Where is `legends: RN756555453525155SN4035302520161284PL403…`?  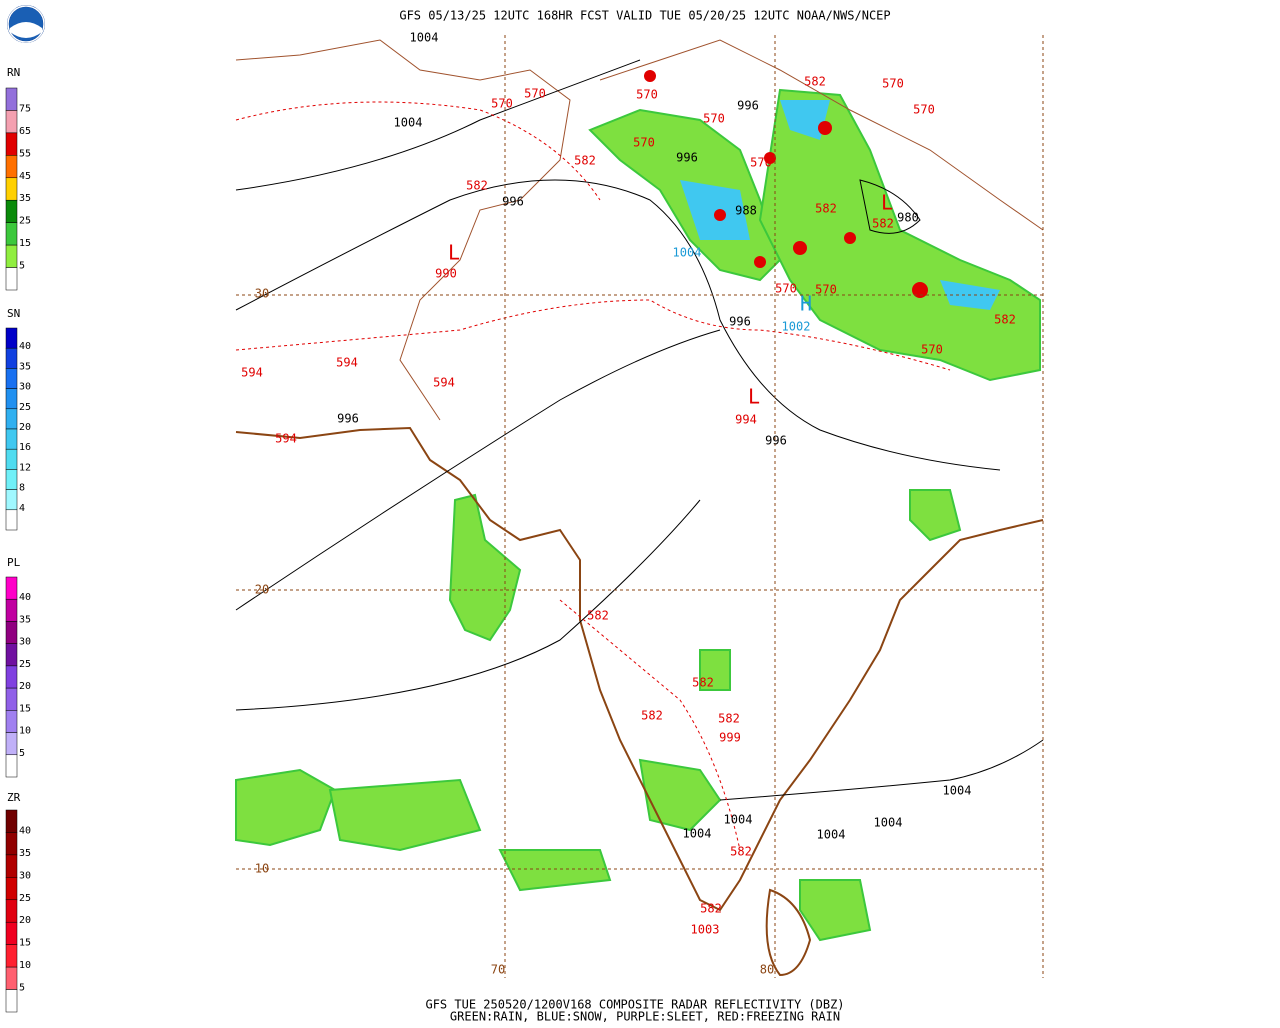 legends: RN756555453525155SN4035302520161284PL403… is located at coordinates (18, 539).